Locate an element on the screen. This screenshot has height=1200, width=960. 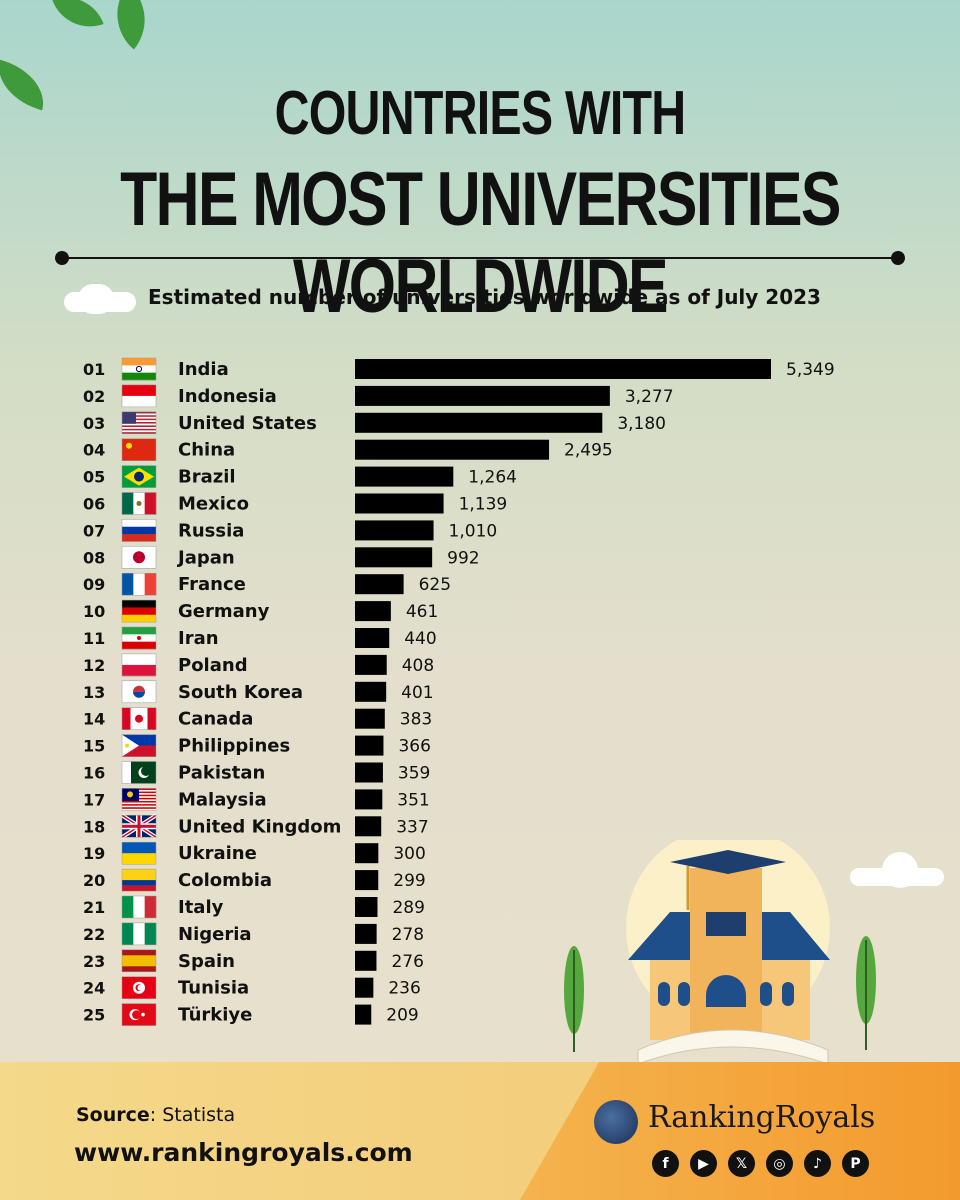
x-icon: 𝕏 is located at coordinates (741, 1163).